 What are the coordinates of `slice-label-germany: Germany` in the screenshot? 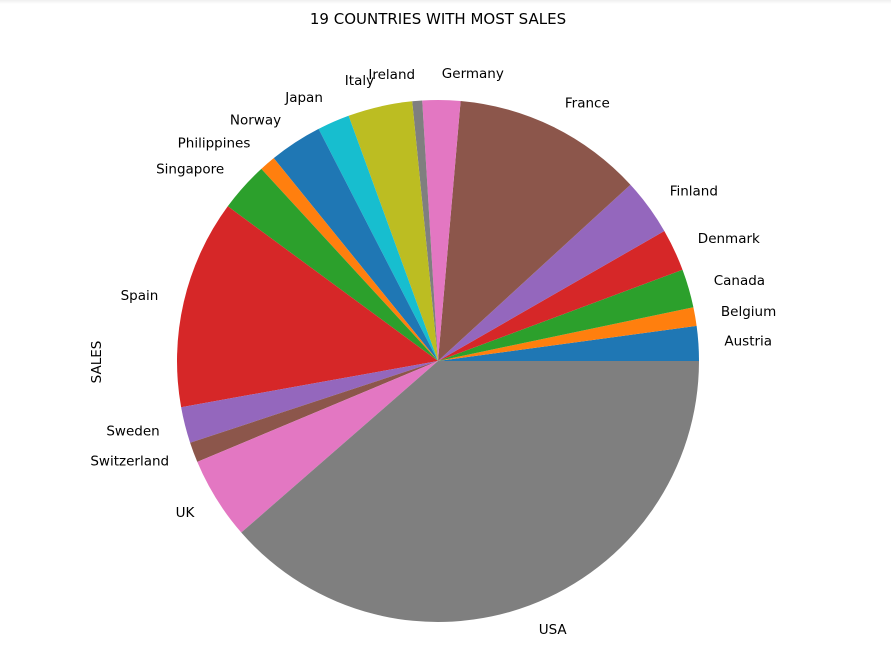 It's located at (473, 74).